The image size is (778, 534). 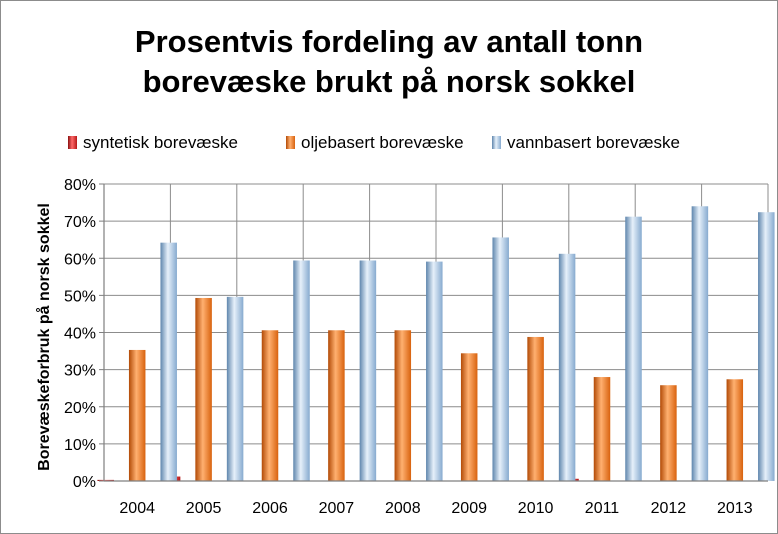 What do you see at coordinates (403, 508) in the screenshot?
I see `x-tick-label: 2008` at bounding box center [403, 508].